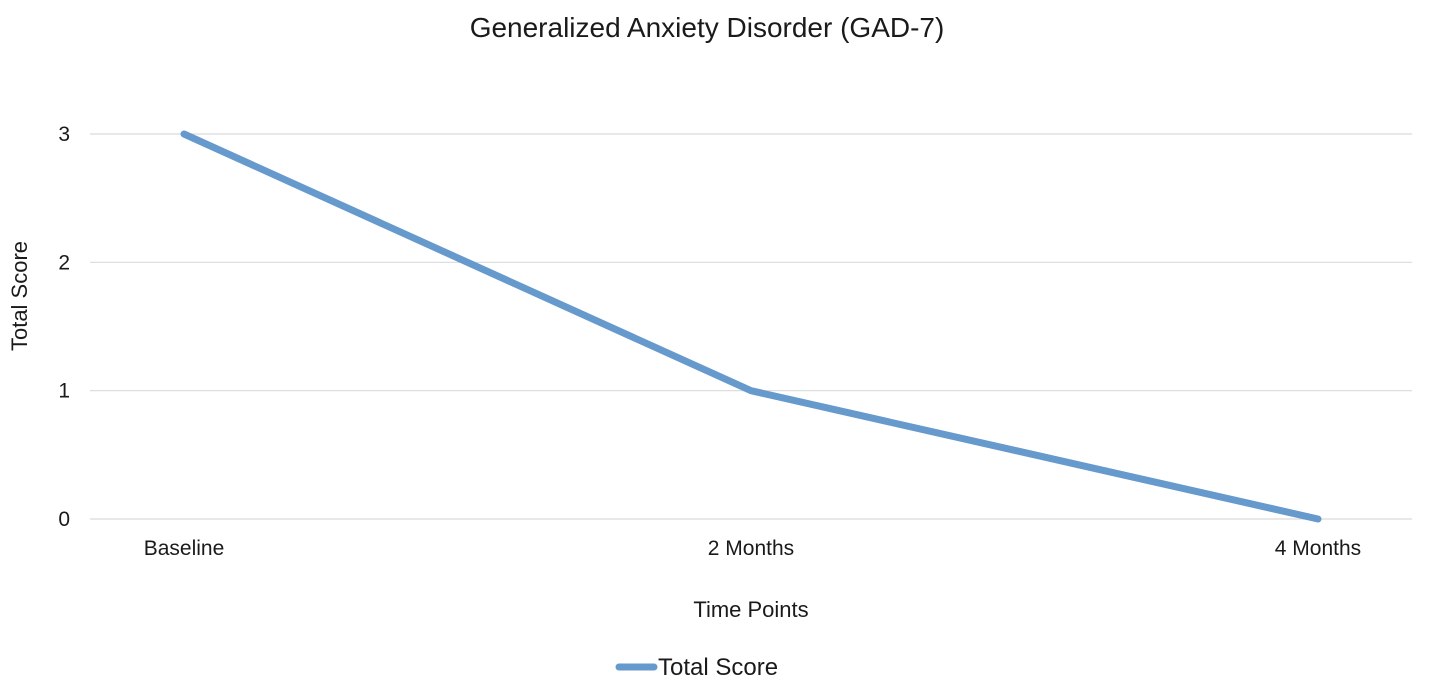 Image resolution: width=1429 pixels, height=697 pixels. Describe the element at coordinates (64, 134) in the screenshot. I see `y-tick-label: 3` at that location.